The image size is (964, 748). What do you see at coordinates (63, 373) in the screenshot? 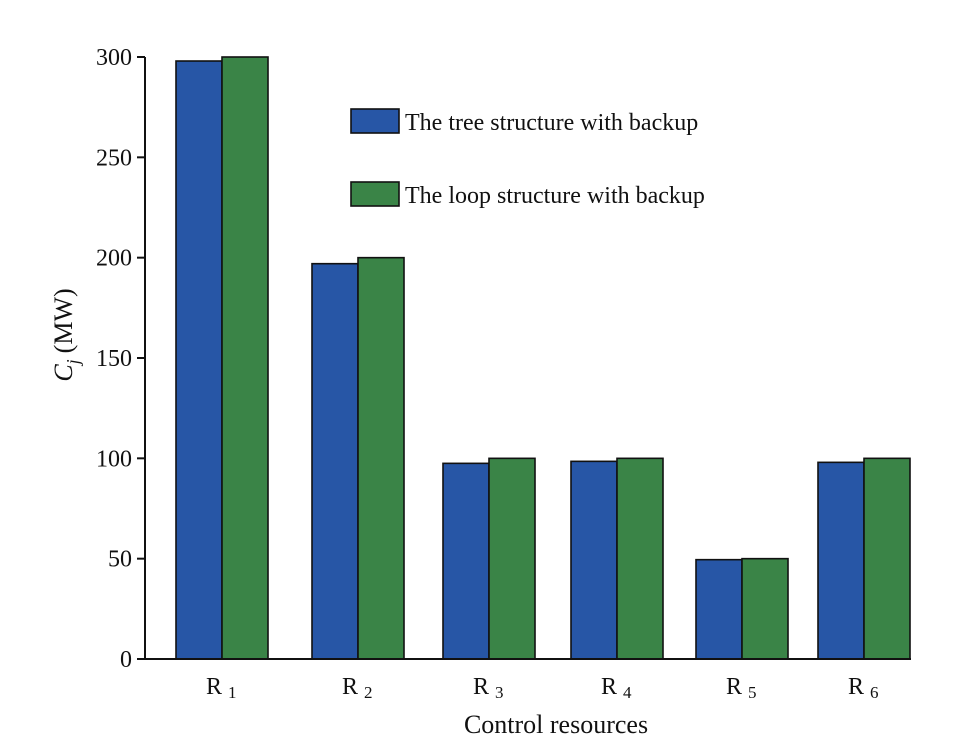
I see `y-axis-symbol: C` at bounding box center [63, 373].